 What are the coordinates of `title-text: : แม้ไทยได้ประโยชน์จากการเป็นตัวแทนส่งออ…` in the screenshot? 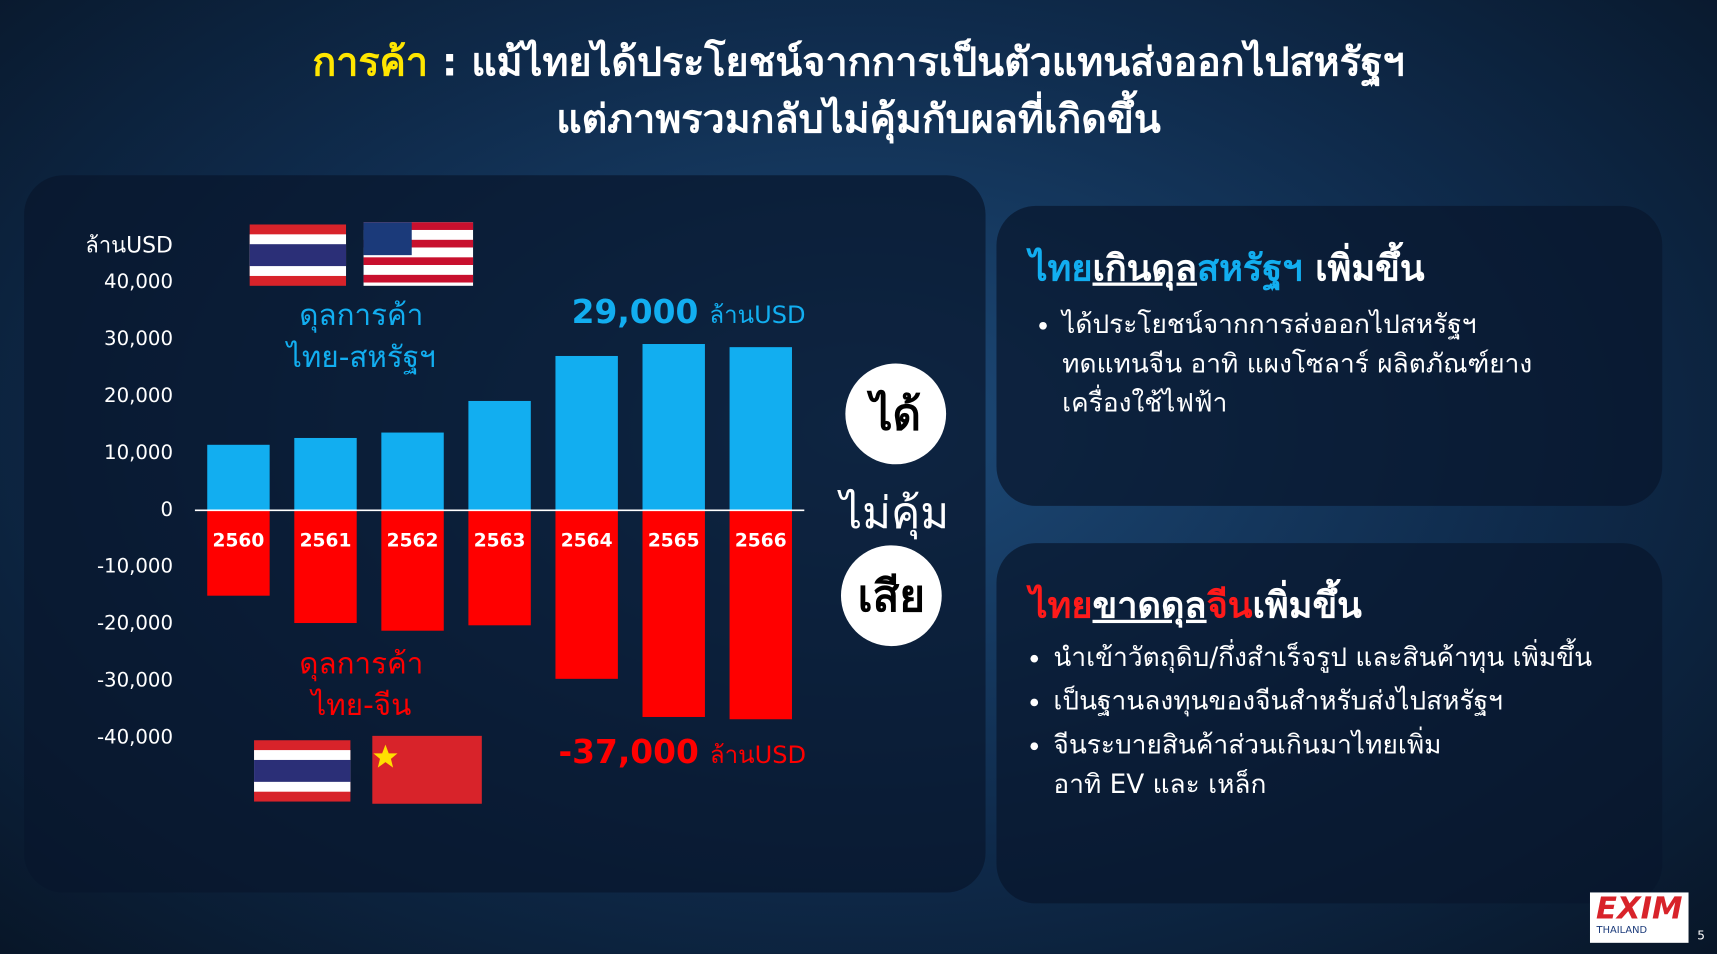 It's located at (916, 63).